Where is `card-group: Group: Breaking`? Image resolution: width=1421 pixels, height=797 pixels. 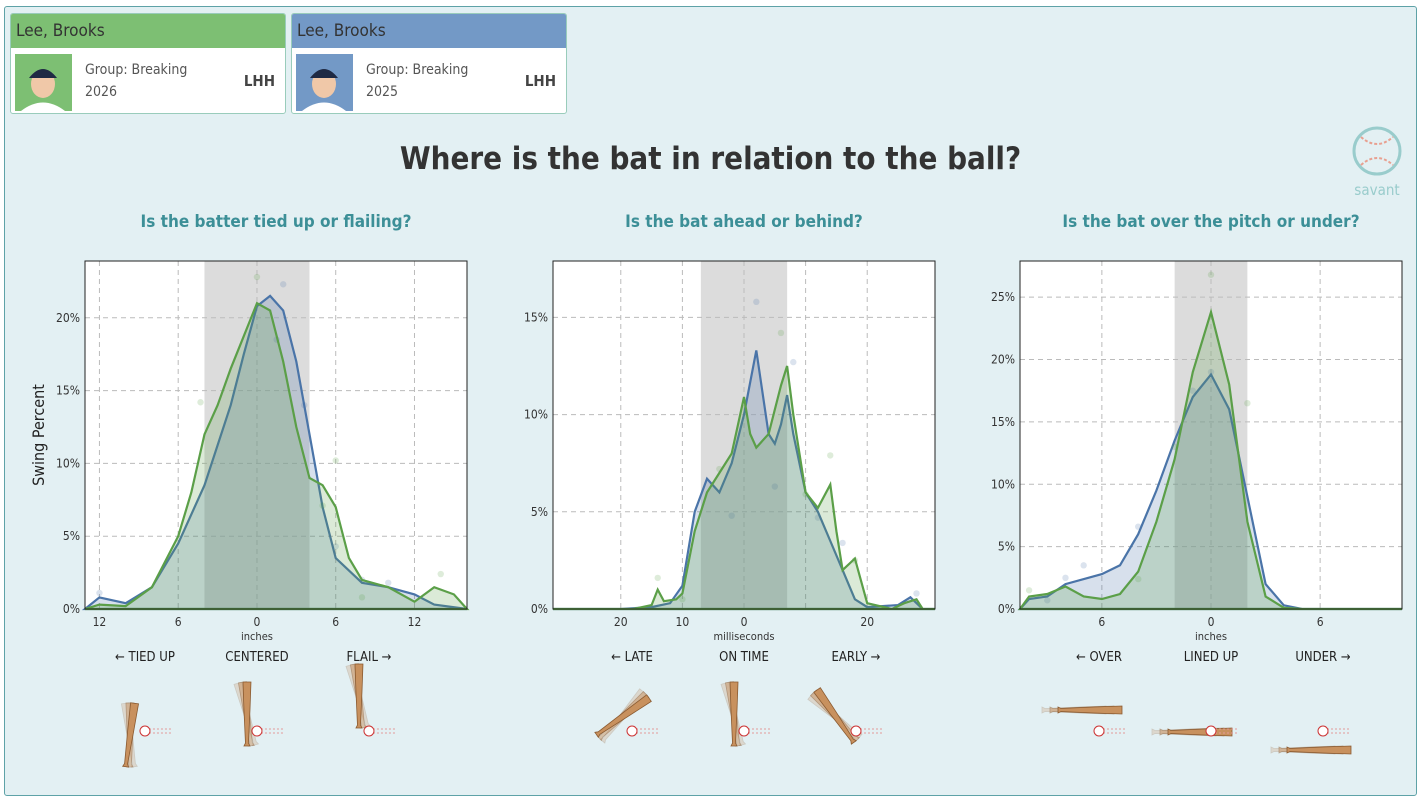
card-group: Group: Breaking is located at coordinates (417, 70).